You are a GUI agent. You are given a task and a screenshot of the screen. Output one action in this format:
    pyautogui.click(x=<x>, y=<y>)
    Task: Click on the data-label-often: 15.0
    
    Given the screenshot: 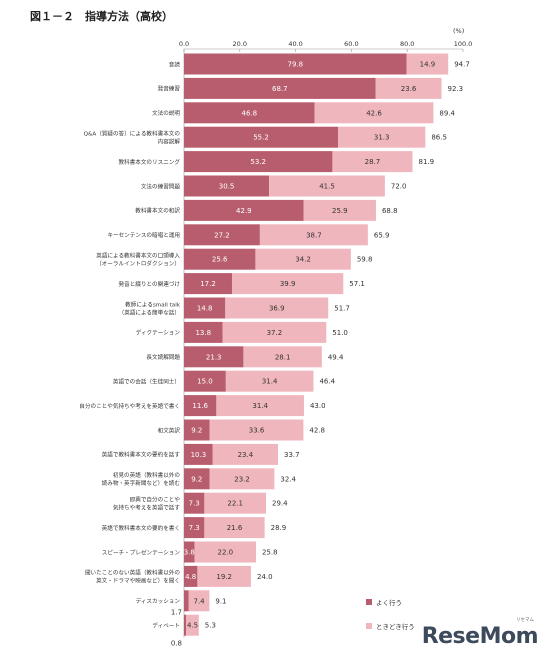 What is the action you would take?
    pyautogui.click(x=205, y=382)
    